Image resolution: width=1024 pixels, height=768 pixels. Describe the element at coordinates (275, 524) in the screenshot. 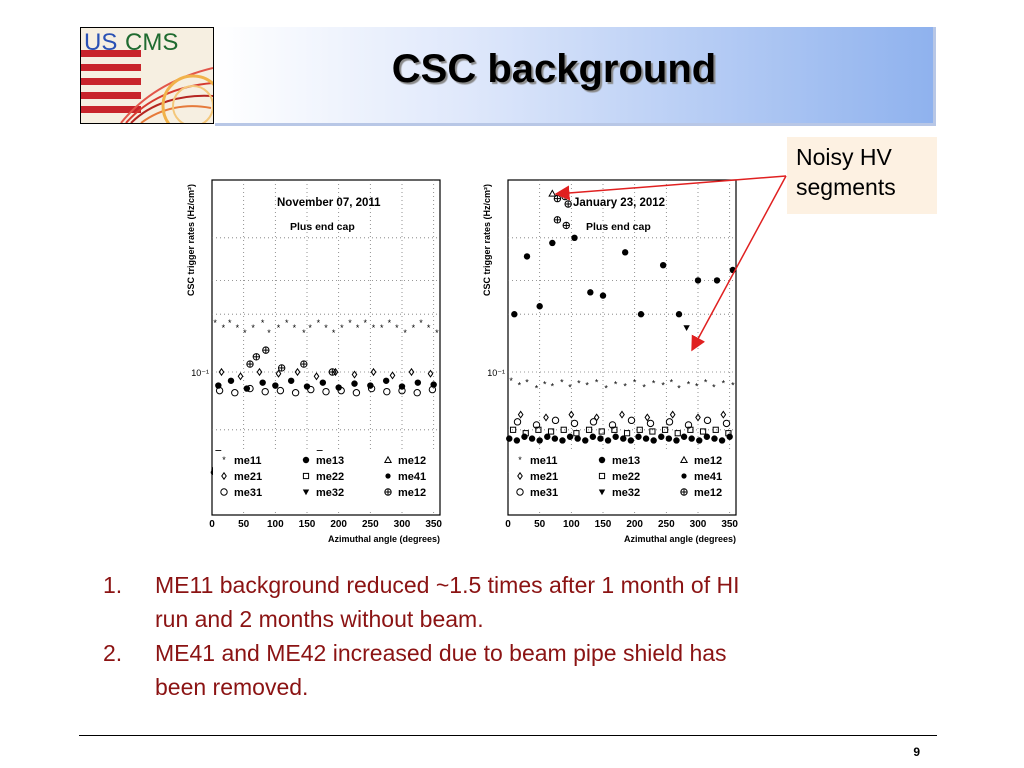

I see `x-tick-label: 100` at that location.